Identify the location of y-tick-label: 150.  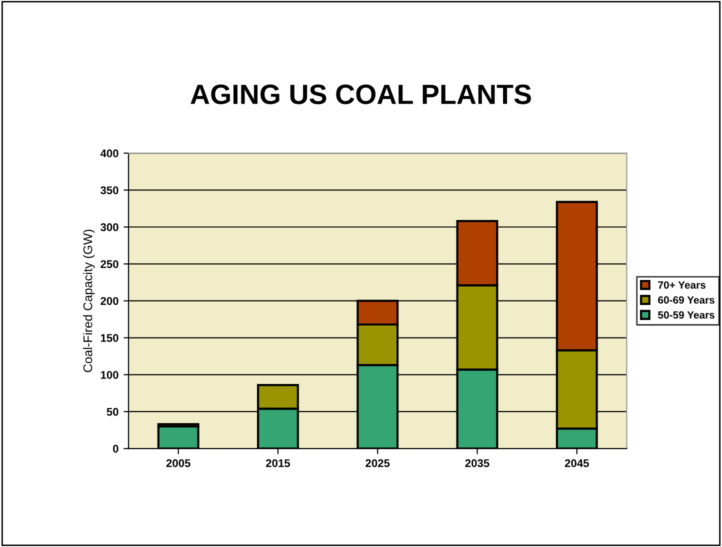
(109, 338).